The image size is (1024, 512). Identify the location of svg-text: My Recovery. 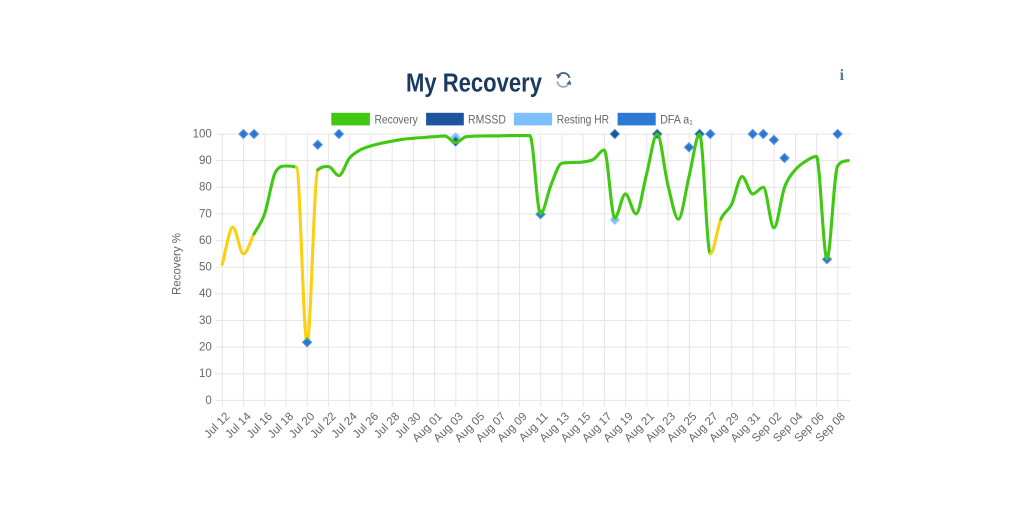
(474, 84).